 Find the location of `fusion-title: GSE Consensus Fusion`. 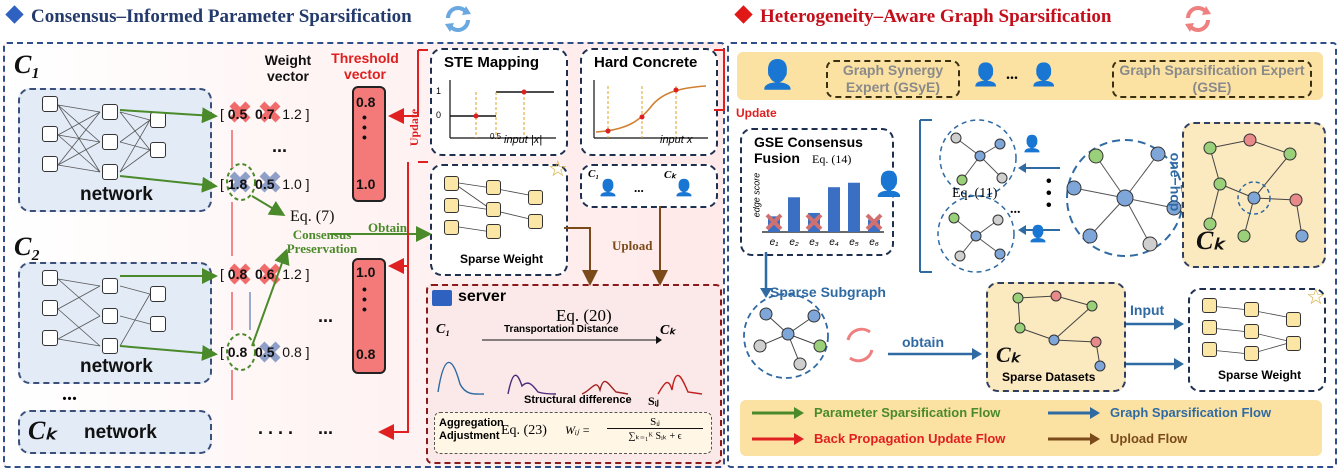

fusion-title: GSE Consensus Fusion is located at coordinates (808, 150).